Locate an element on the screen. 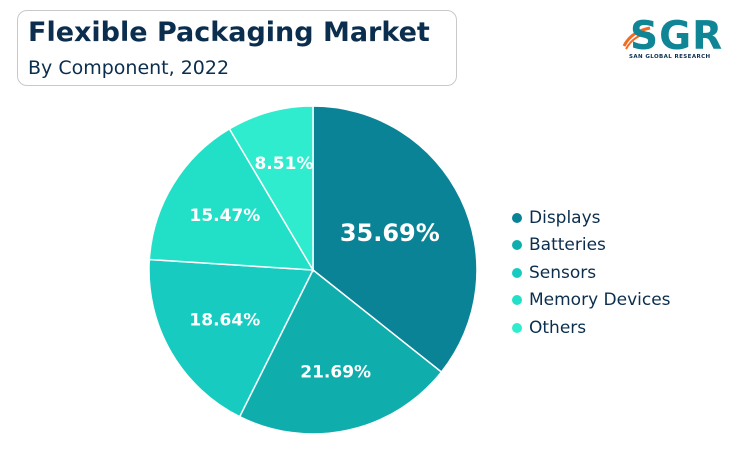 The width and height of the screenshot is (735, 450). pie-slice-displays is located at coordinates (395, 239).